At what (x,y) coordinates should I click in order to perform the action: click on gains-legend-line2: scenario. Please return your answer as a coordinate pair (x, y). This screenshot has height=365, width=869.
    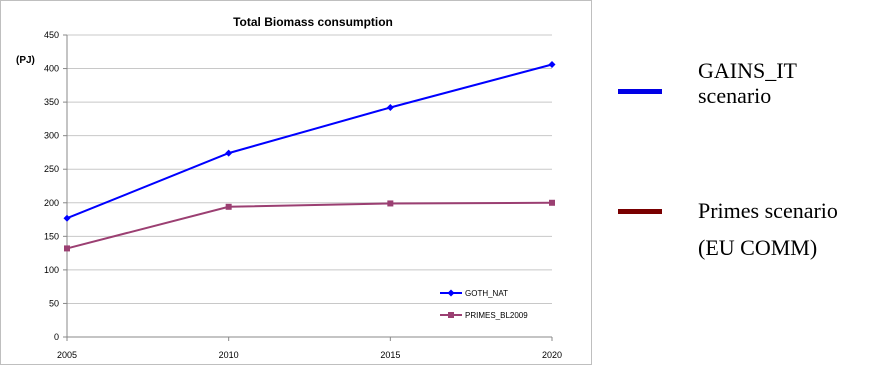
    Looking at the image, I should click on (735, 95).